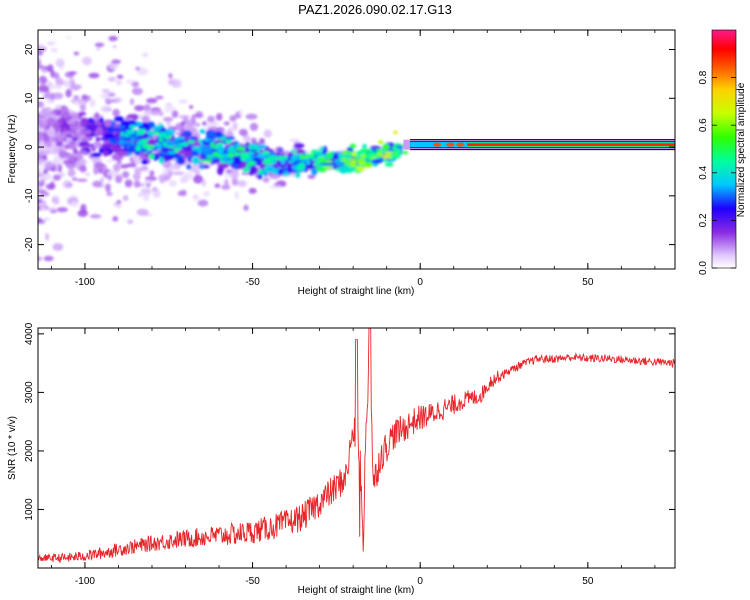 This screenshot has width=750, height=600. Describe the element at coordinates (588, 581) in the screenshot. I see `snr-xtick-label: 50` at that location.